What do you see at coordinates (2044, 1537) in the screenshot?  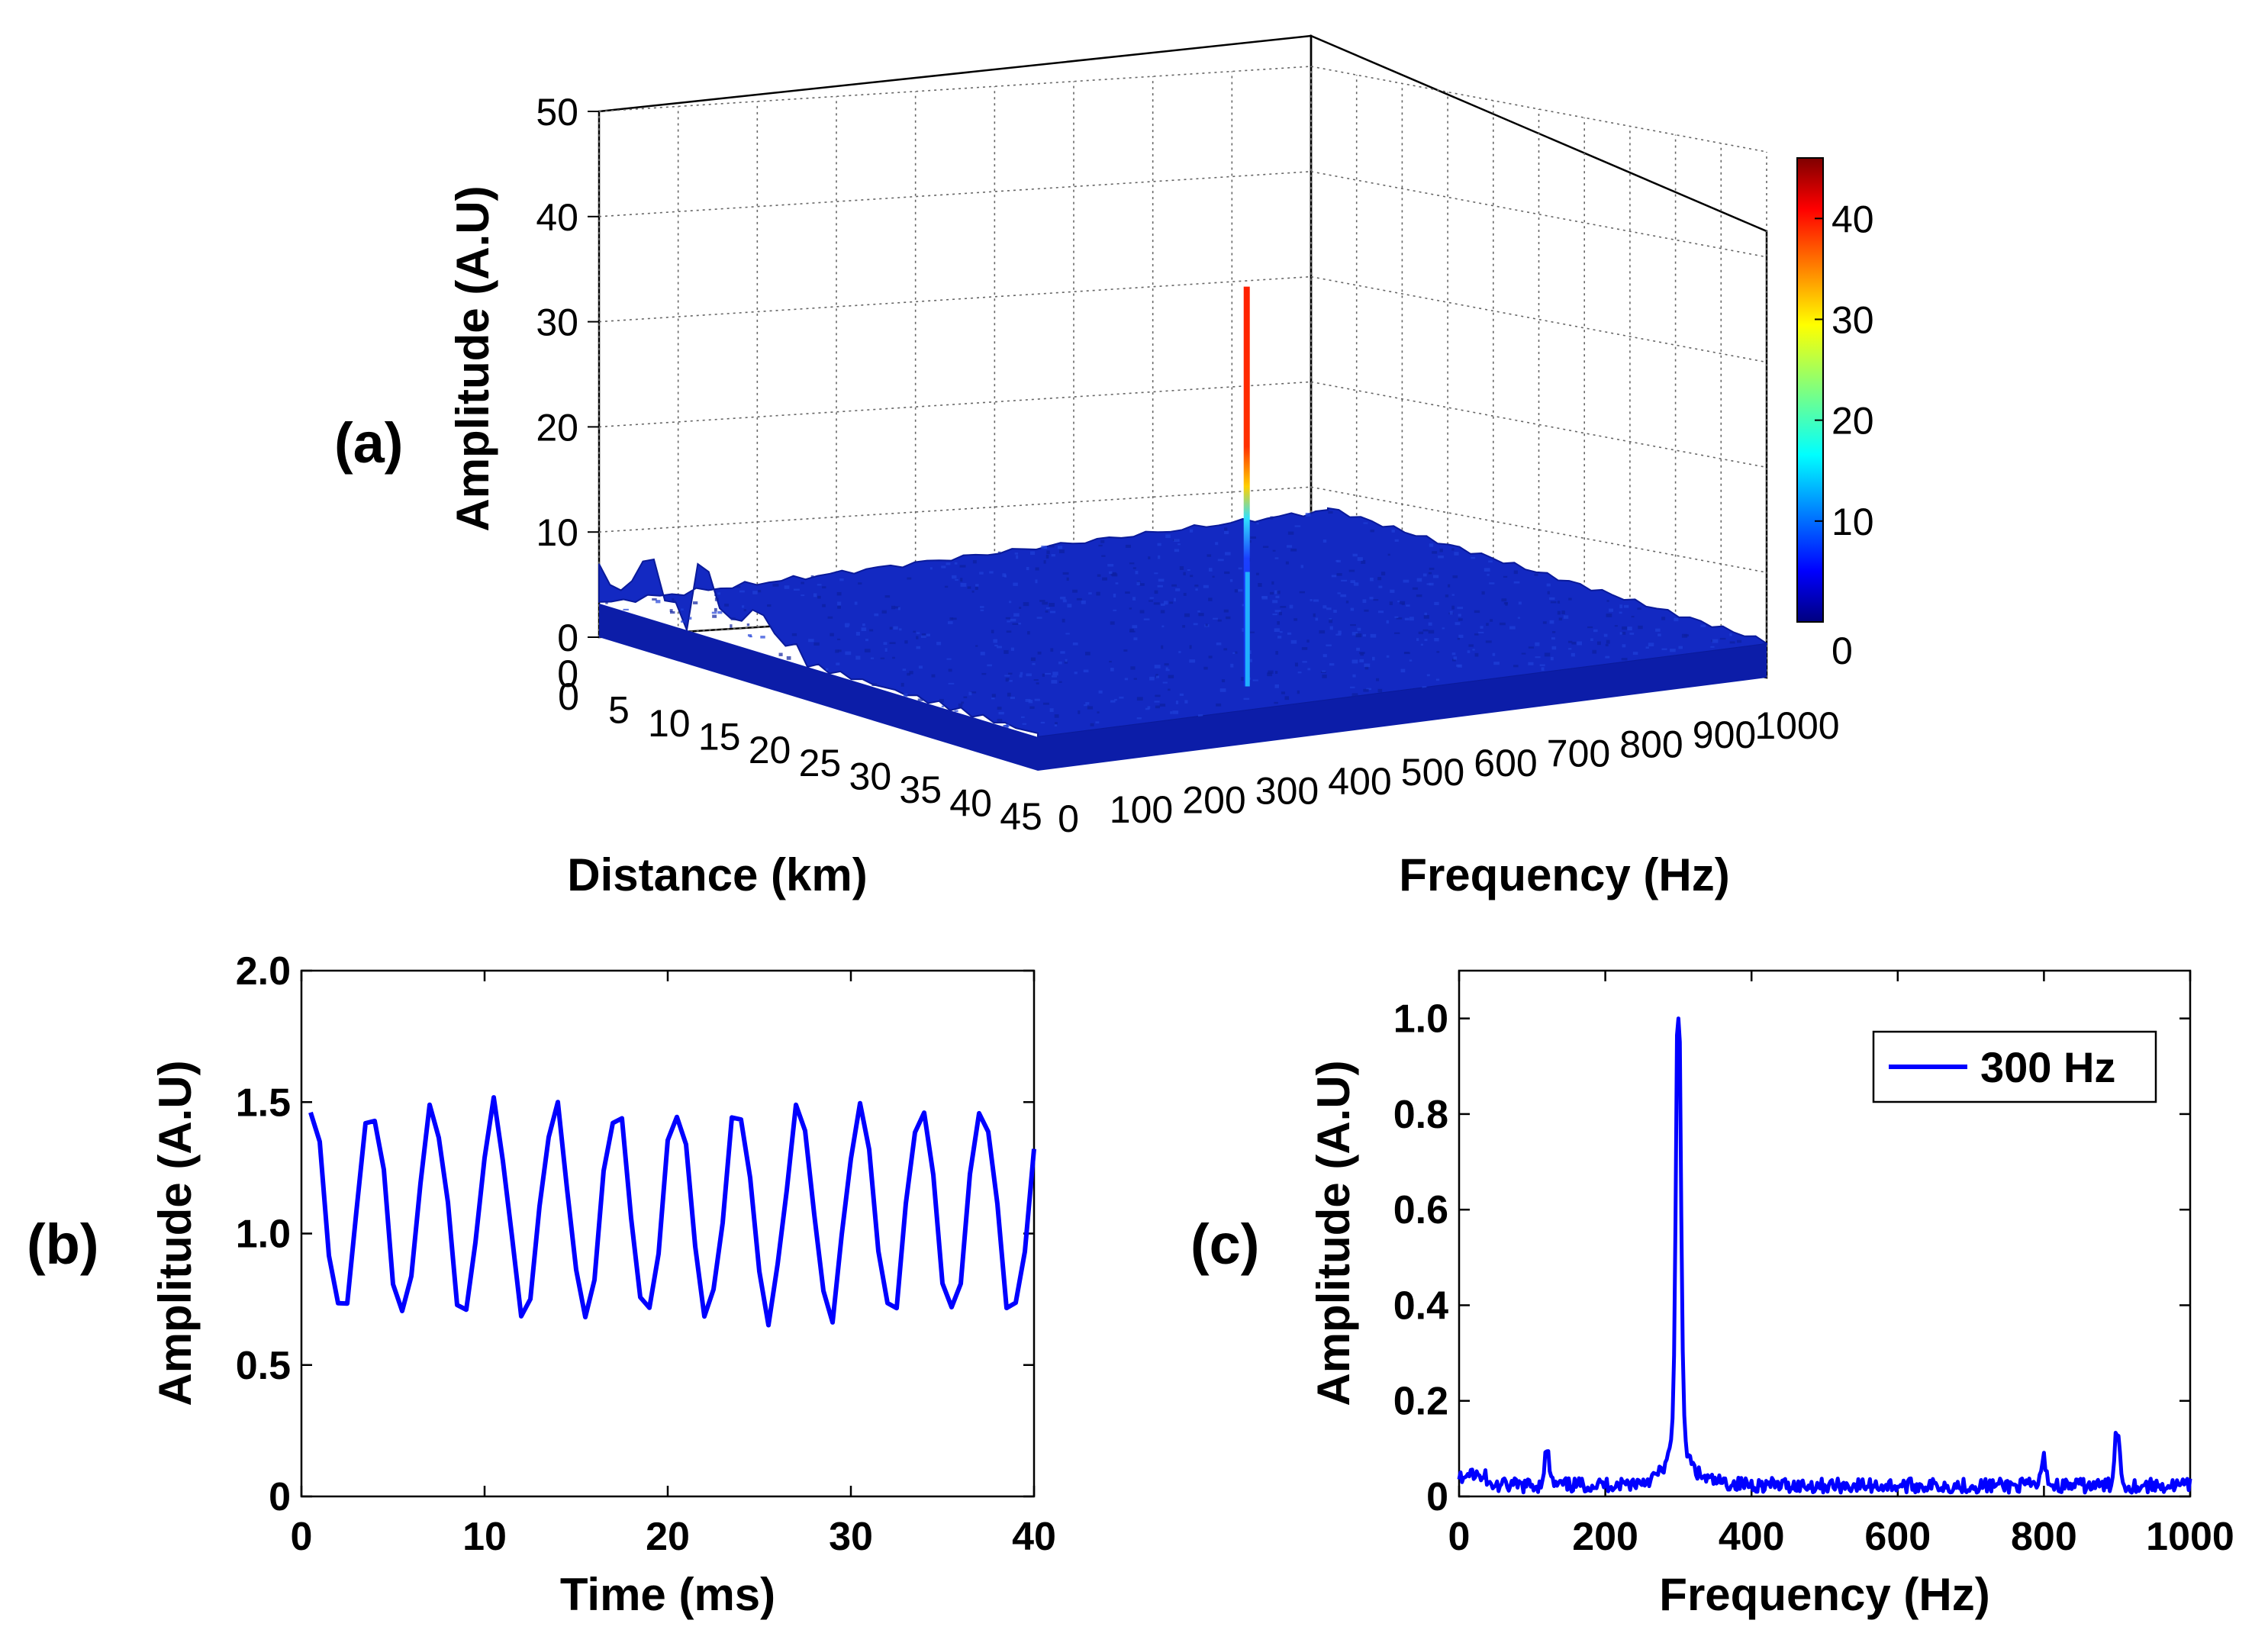 I see `x-tick-label: 800` at bounding box center [2044, 1537].